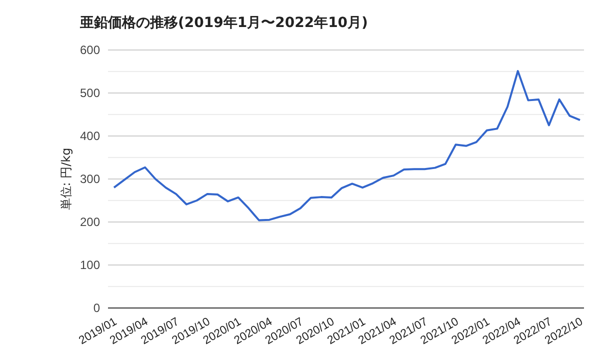  Describe the element at coordinates (90, 135) in the screenshot. I see `y-tick-label: 400` at that location.